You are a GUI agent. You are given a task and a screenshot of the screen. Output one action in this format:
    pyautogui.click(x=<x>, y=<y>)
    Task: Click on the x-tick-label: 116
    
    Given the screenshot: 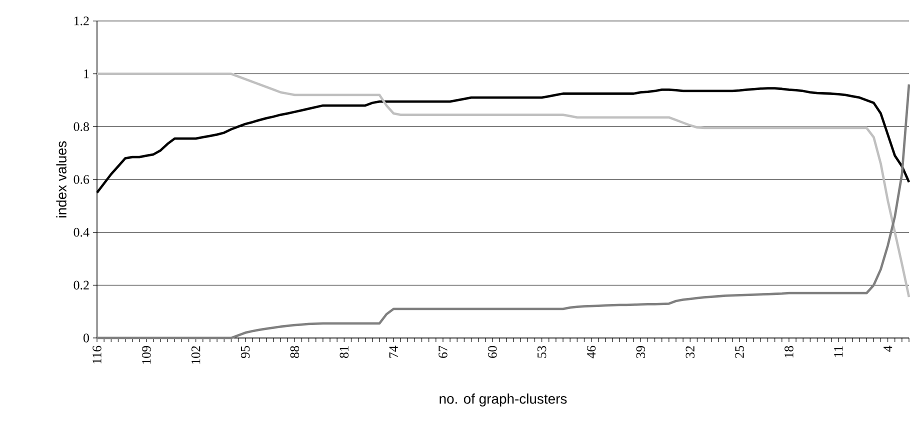 What is the action you would take?
    pyautogui.click(x=97, y=355)
    